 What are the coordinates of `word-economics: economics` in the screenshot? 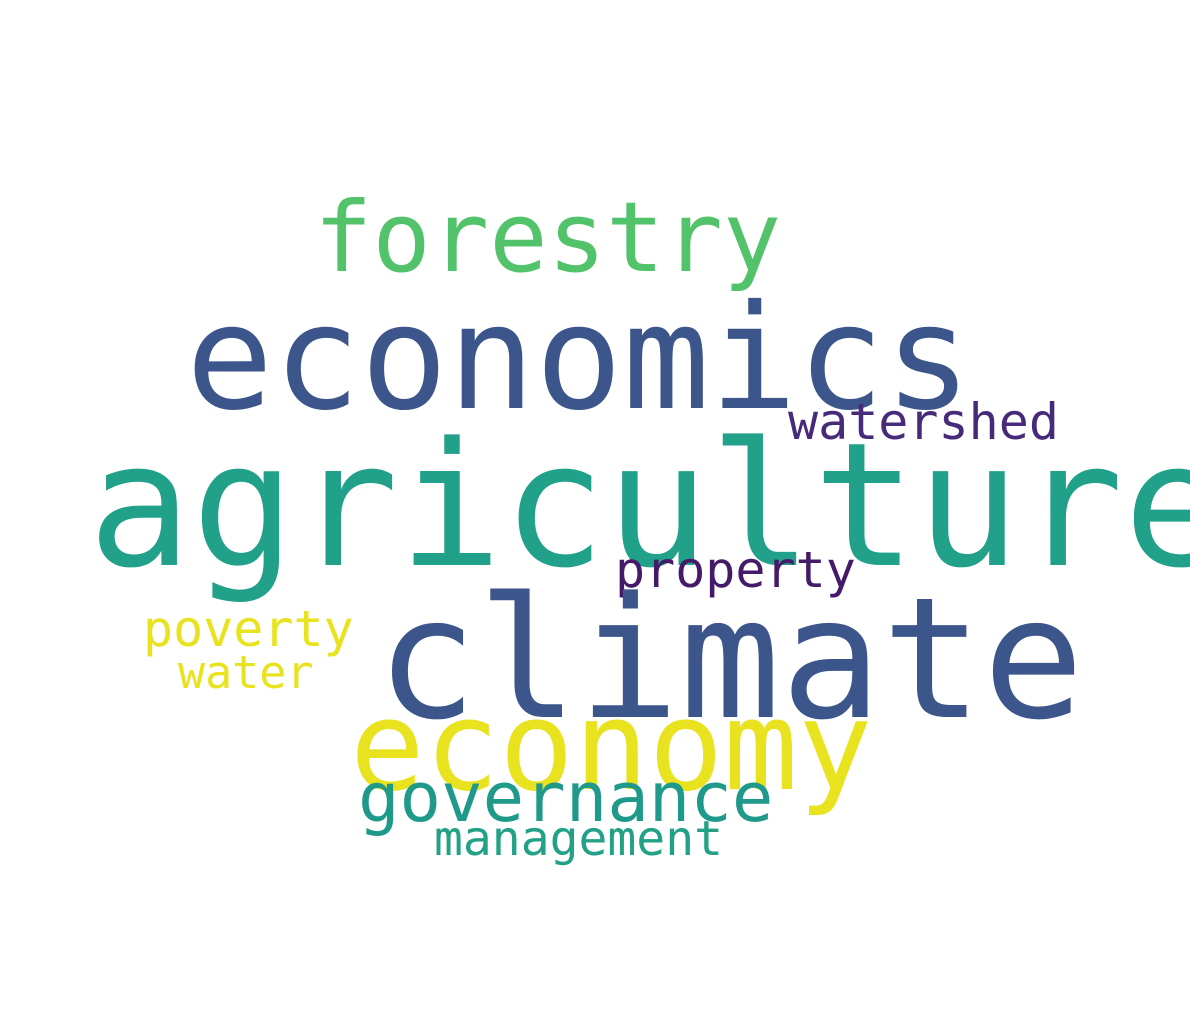 It's located at (579, 358).